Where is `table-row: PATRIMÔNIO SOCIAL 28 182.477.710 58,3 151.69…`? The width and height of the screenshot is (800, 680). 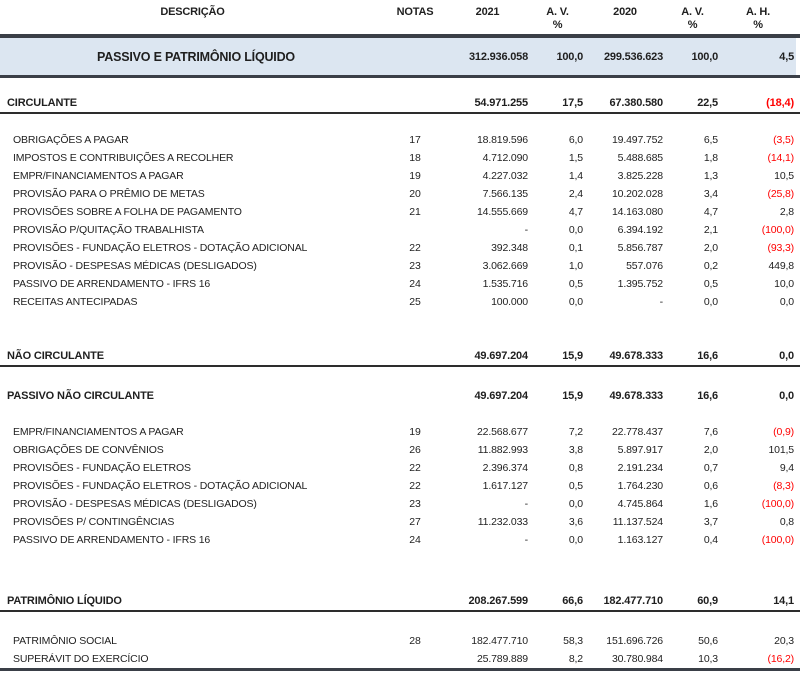
table-row: PATRIMÔNIO SOCIAL 28 182.477.710 58,3 151.69… is located at coordinates (398, 641).